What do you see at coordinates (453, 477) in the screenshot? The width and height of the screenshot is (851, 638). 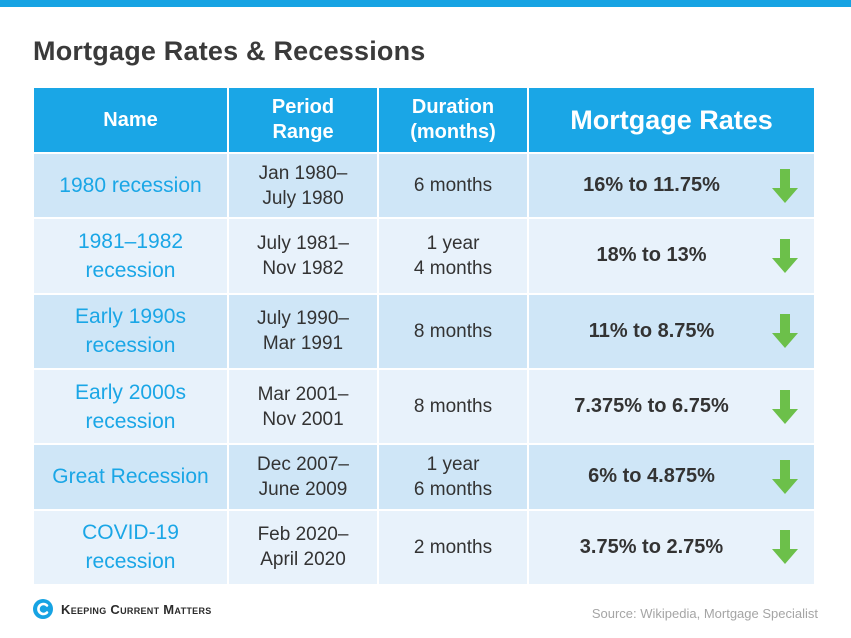 I see `duration: 1 year 6 months` at bounding box center [453, 477].